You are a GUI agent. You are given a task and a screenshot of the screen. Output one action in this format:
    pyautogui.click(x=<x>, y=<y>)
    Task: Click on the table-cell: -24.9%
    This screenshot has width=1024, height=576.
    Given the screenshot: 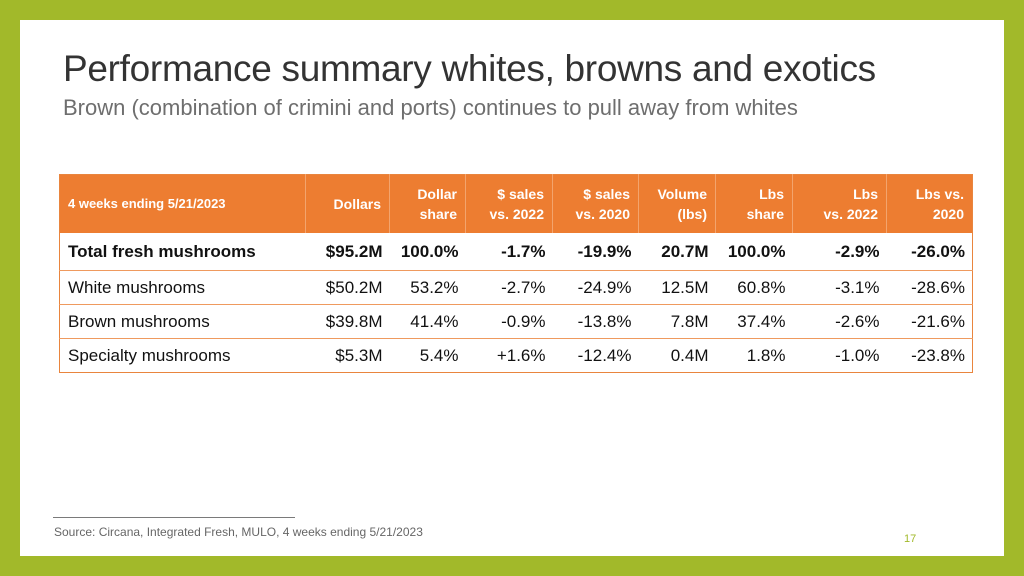 What is the action you would take?
    pyautogui.click(x=595, y=287)
    